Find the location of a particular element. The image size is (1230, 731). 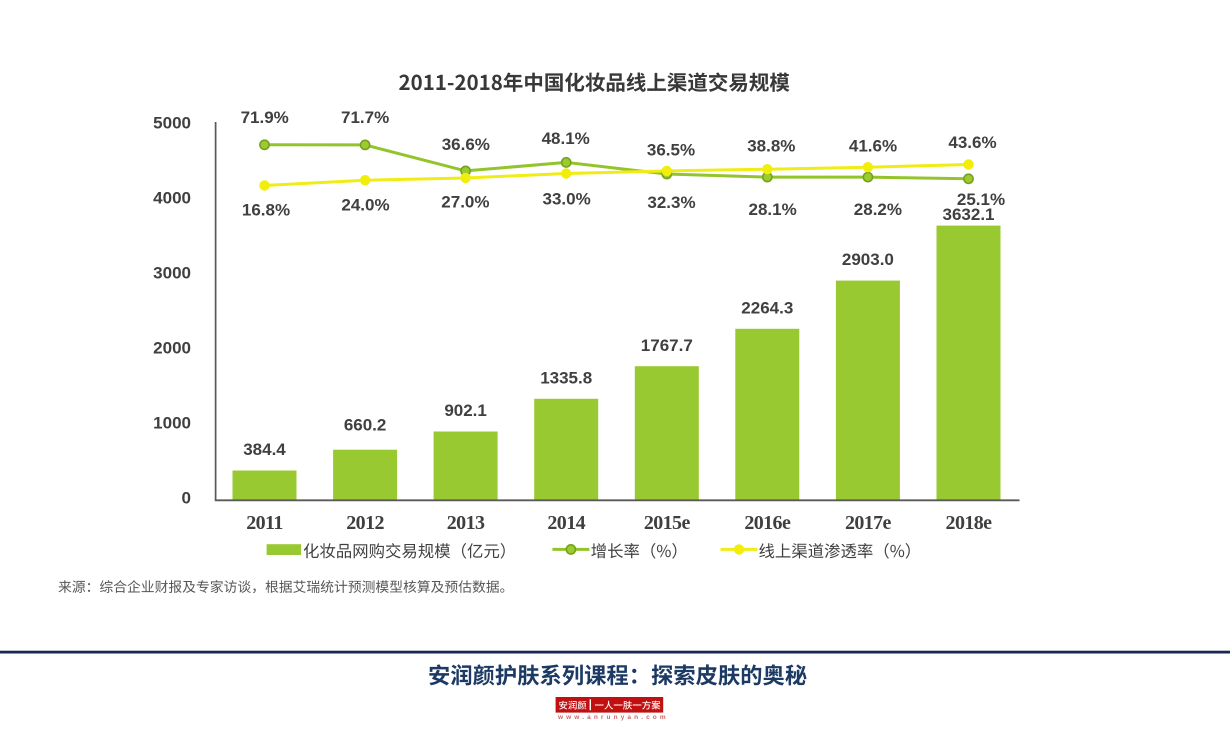

svg-text: 36.5% is located at coordinates (671, 150).